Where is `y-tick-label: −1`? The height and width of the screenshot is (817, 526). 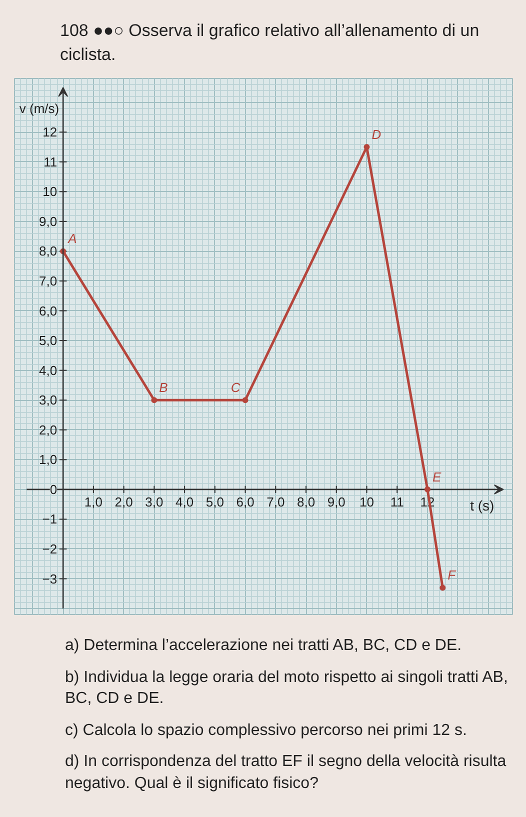 y-tick-label: −1 is located at coordinates (50, 519).